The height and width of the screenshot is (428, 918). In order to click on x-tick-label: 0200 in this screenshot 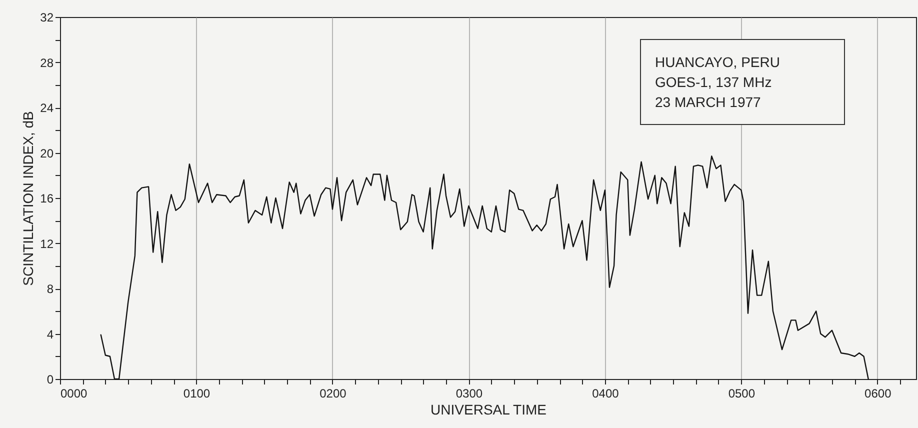, I will do `click(333, 393)`.